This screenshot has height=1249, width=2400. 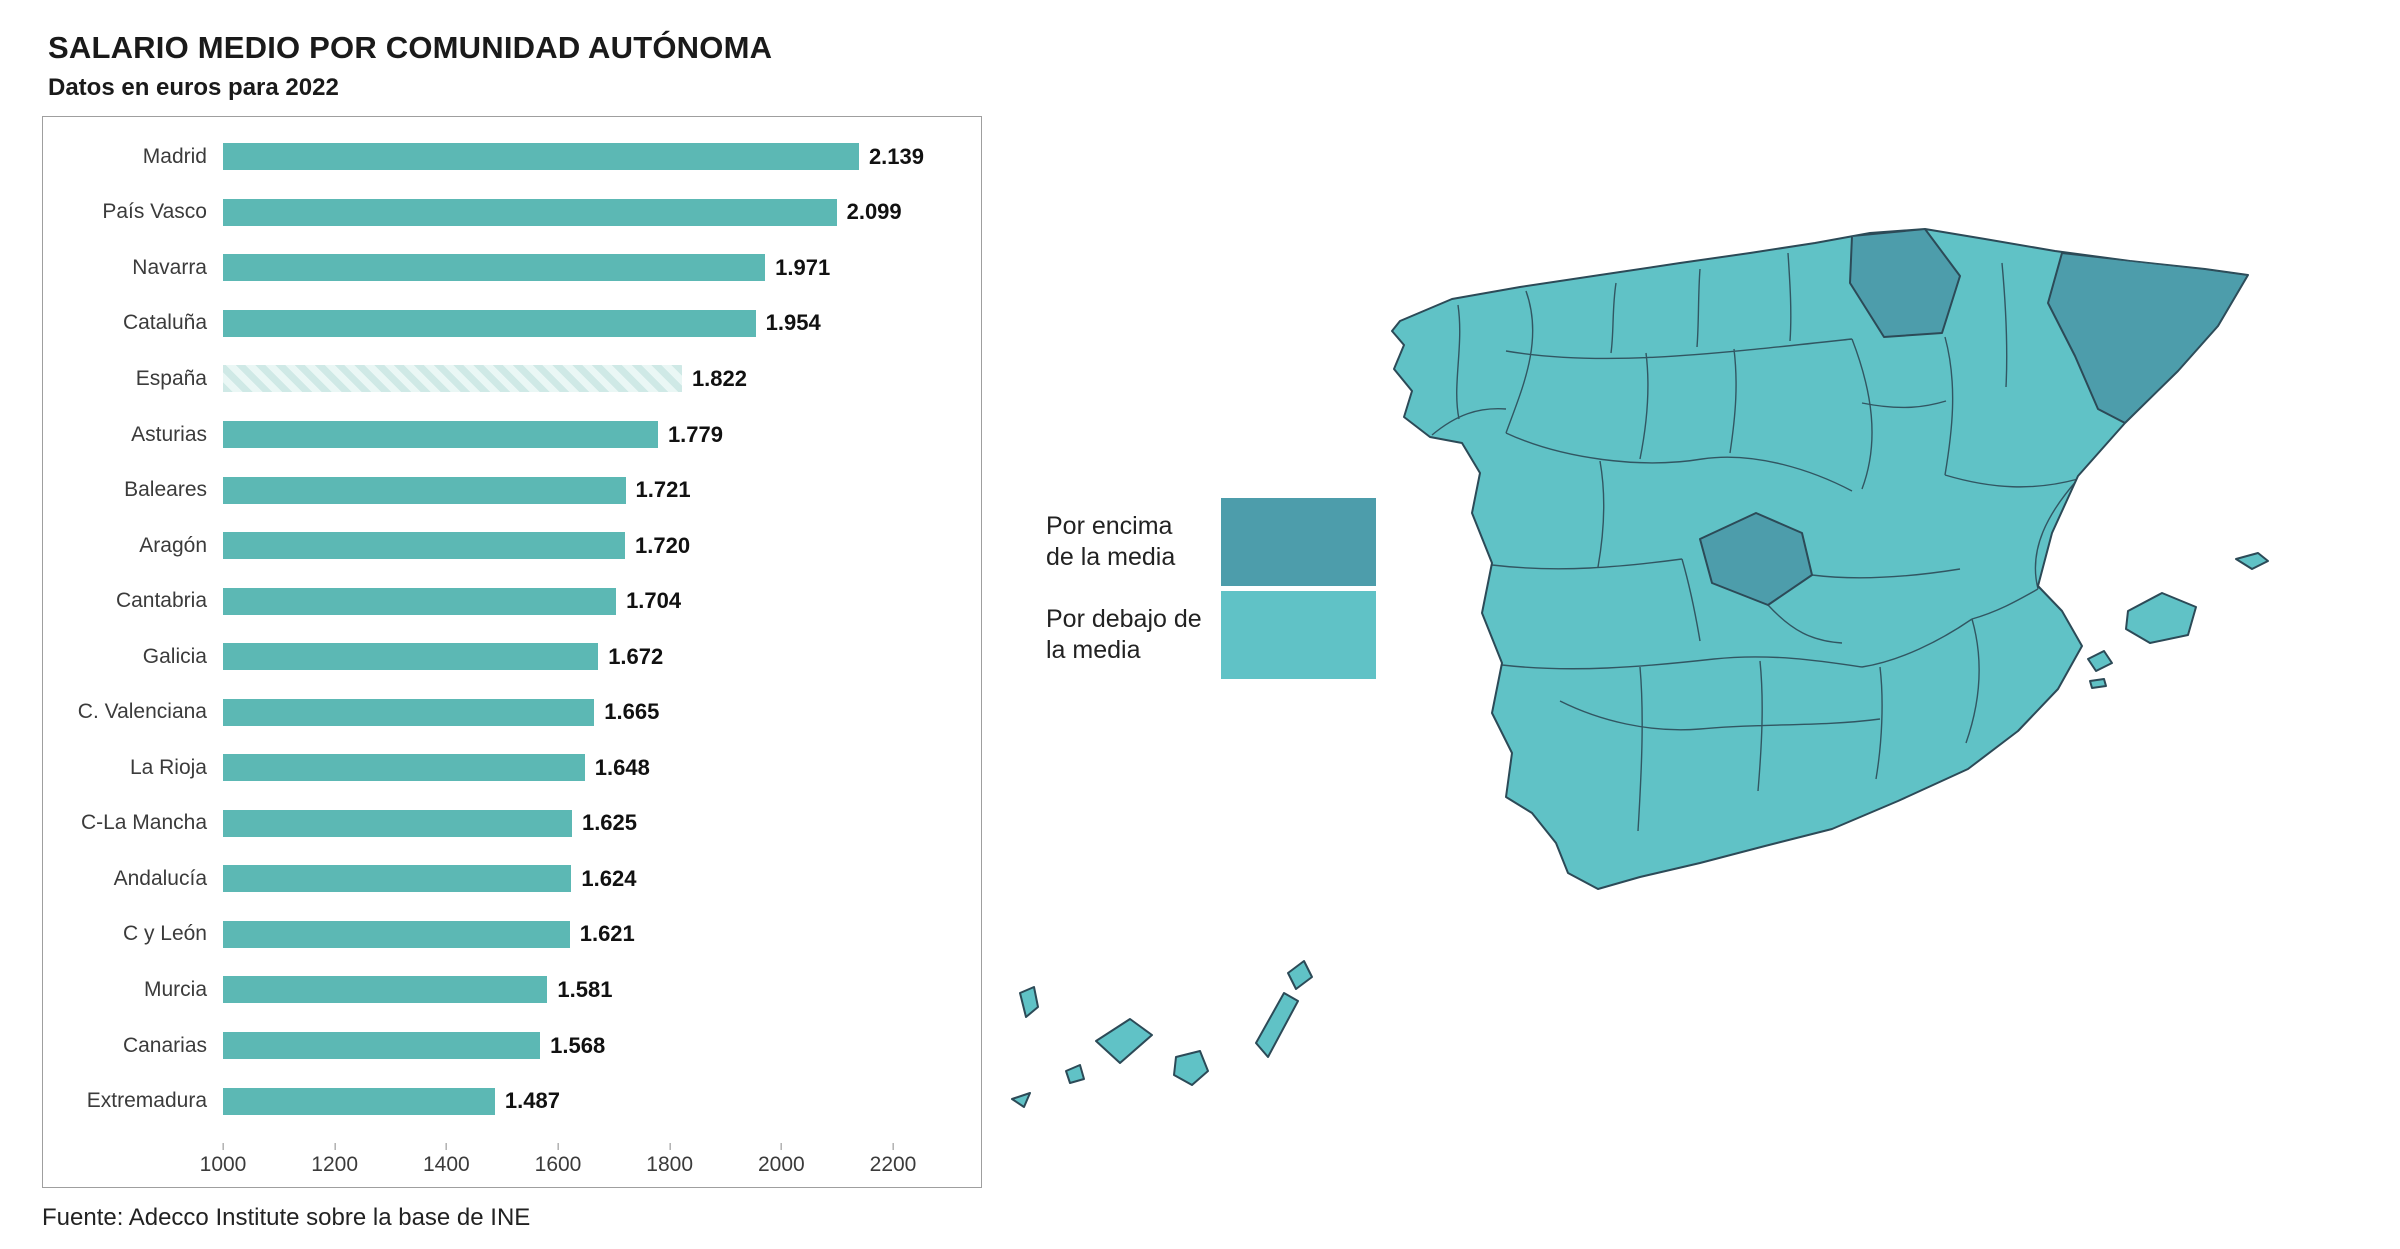 What do you see at coordinates (896, 156) in the screenshot?
I see `value-label: 2.139` at bounding box center [896, 156].